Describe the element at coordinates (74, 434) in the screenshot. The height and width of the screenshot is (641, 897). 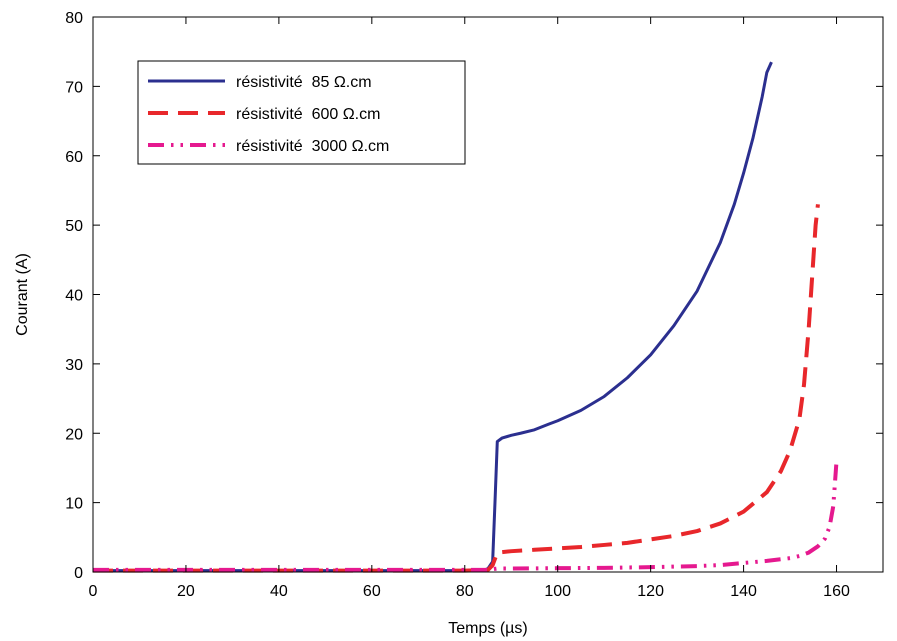
I see `y-tick-label: 20` at that location.